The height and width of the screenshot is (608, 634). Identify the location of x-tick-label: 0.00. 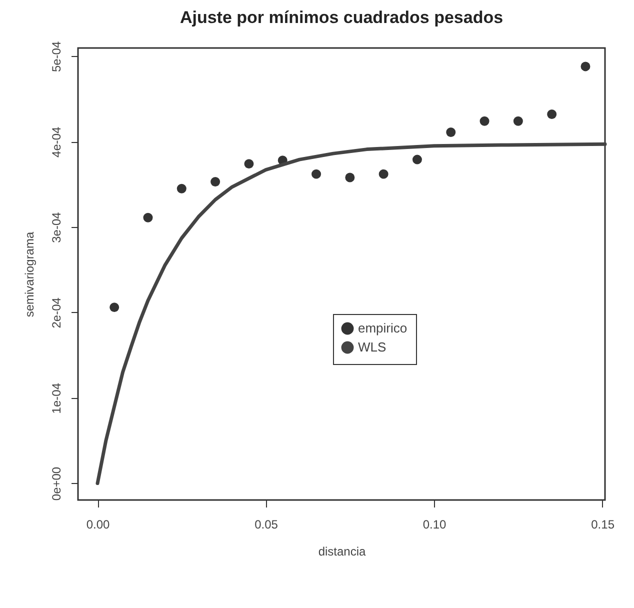
(98, 525).